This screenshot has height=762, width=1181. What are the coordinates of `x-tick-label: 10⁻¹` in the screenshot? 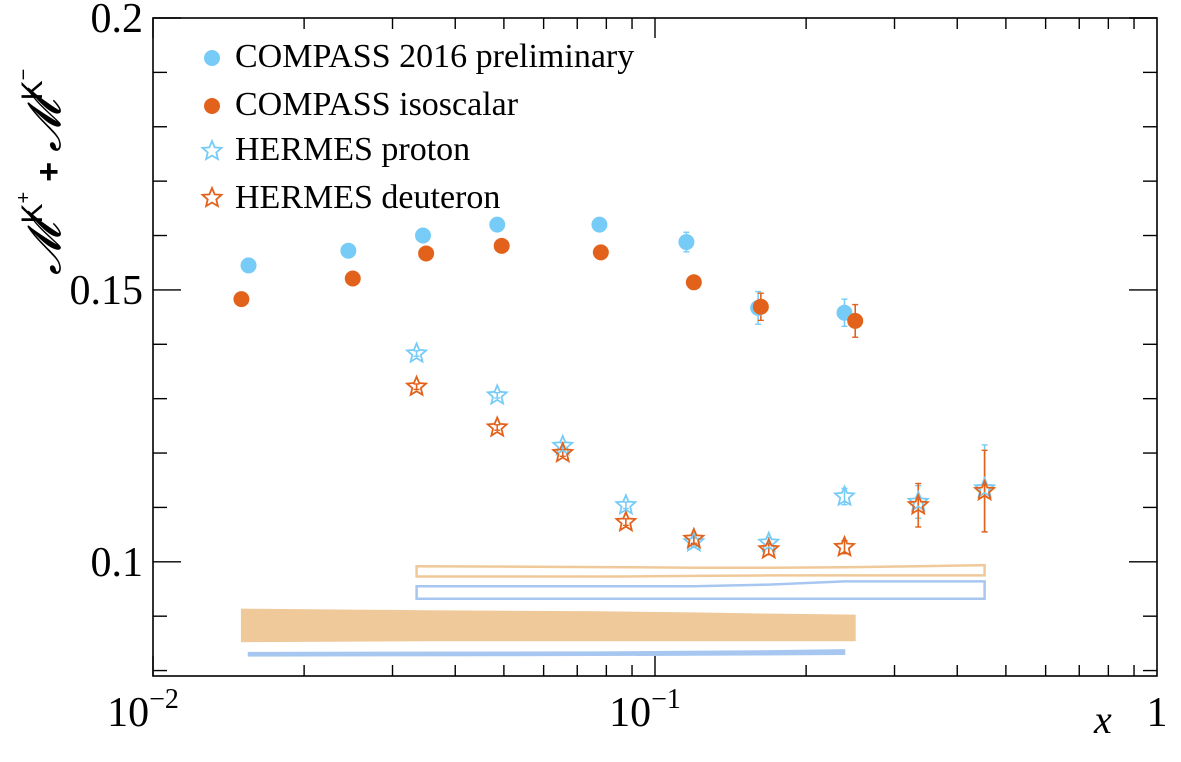 It's located at (645, 710).